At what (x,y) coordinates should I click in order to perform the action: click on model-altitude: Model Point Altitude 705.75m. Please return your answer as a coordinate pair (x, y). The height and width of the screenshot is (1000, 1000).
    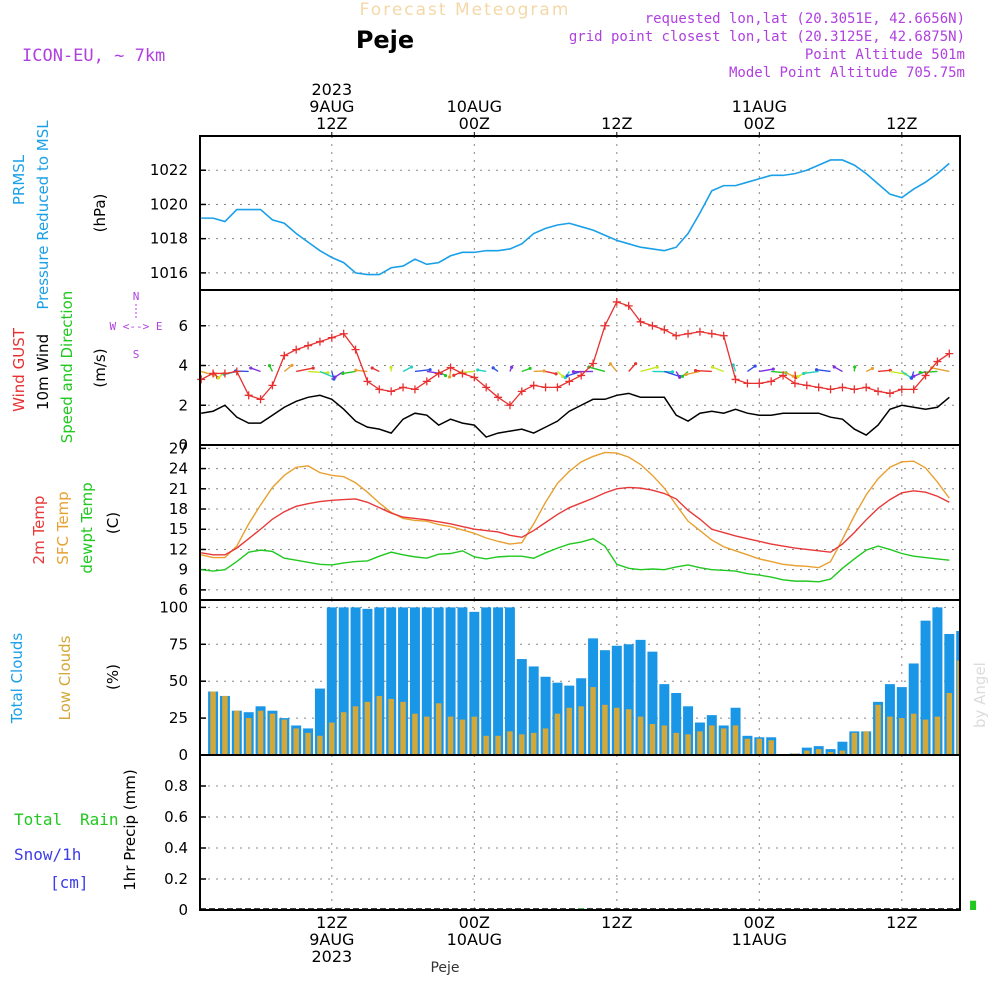
    Looking at the image, I should click on (847, 73).